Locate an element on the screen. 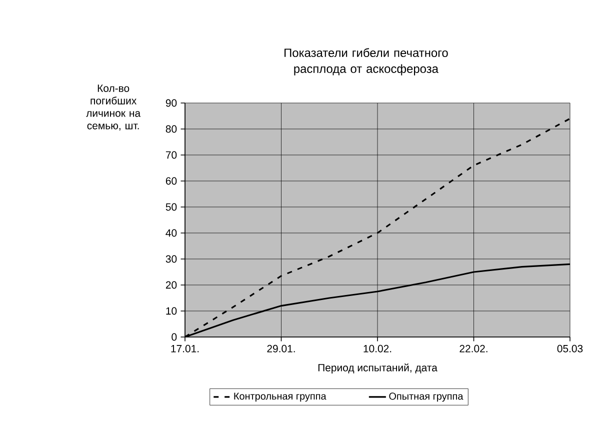 Image resolution: width=599 pixels, height=433 pixels. x-tick-label: 29.01. is located at coordinates (281, 348).